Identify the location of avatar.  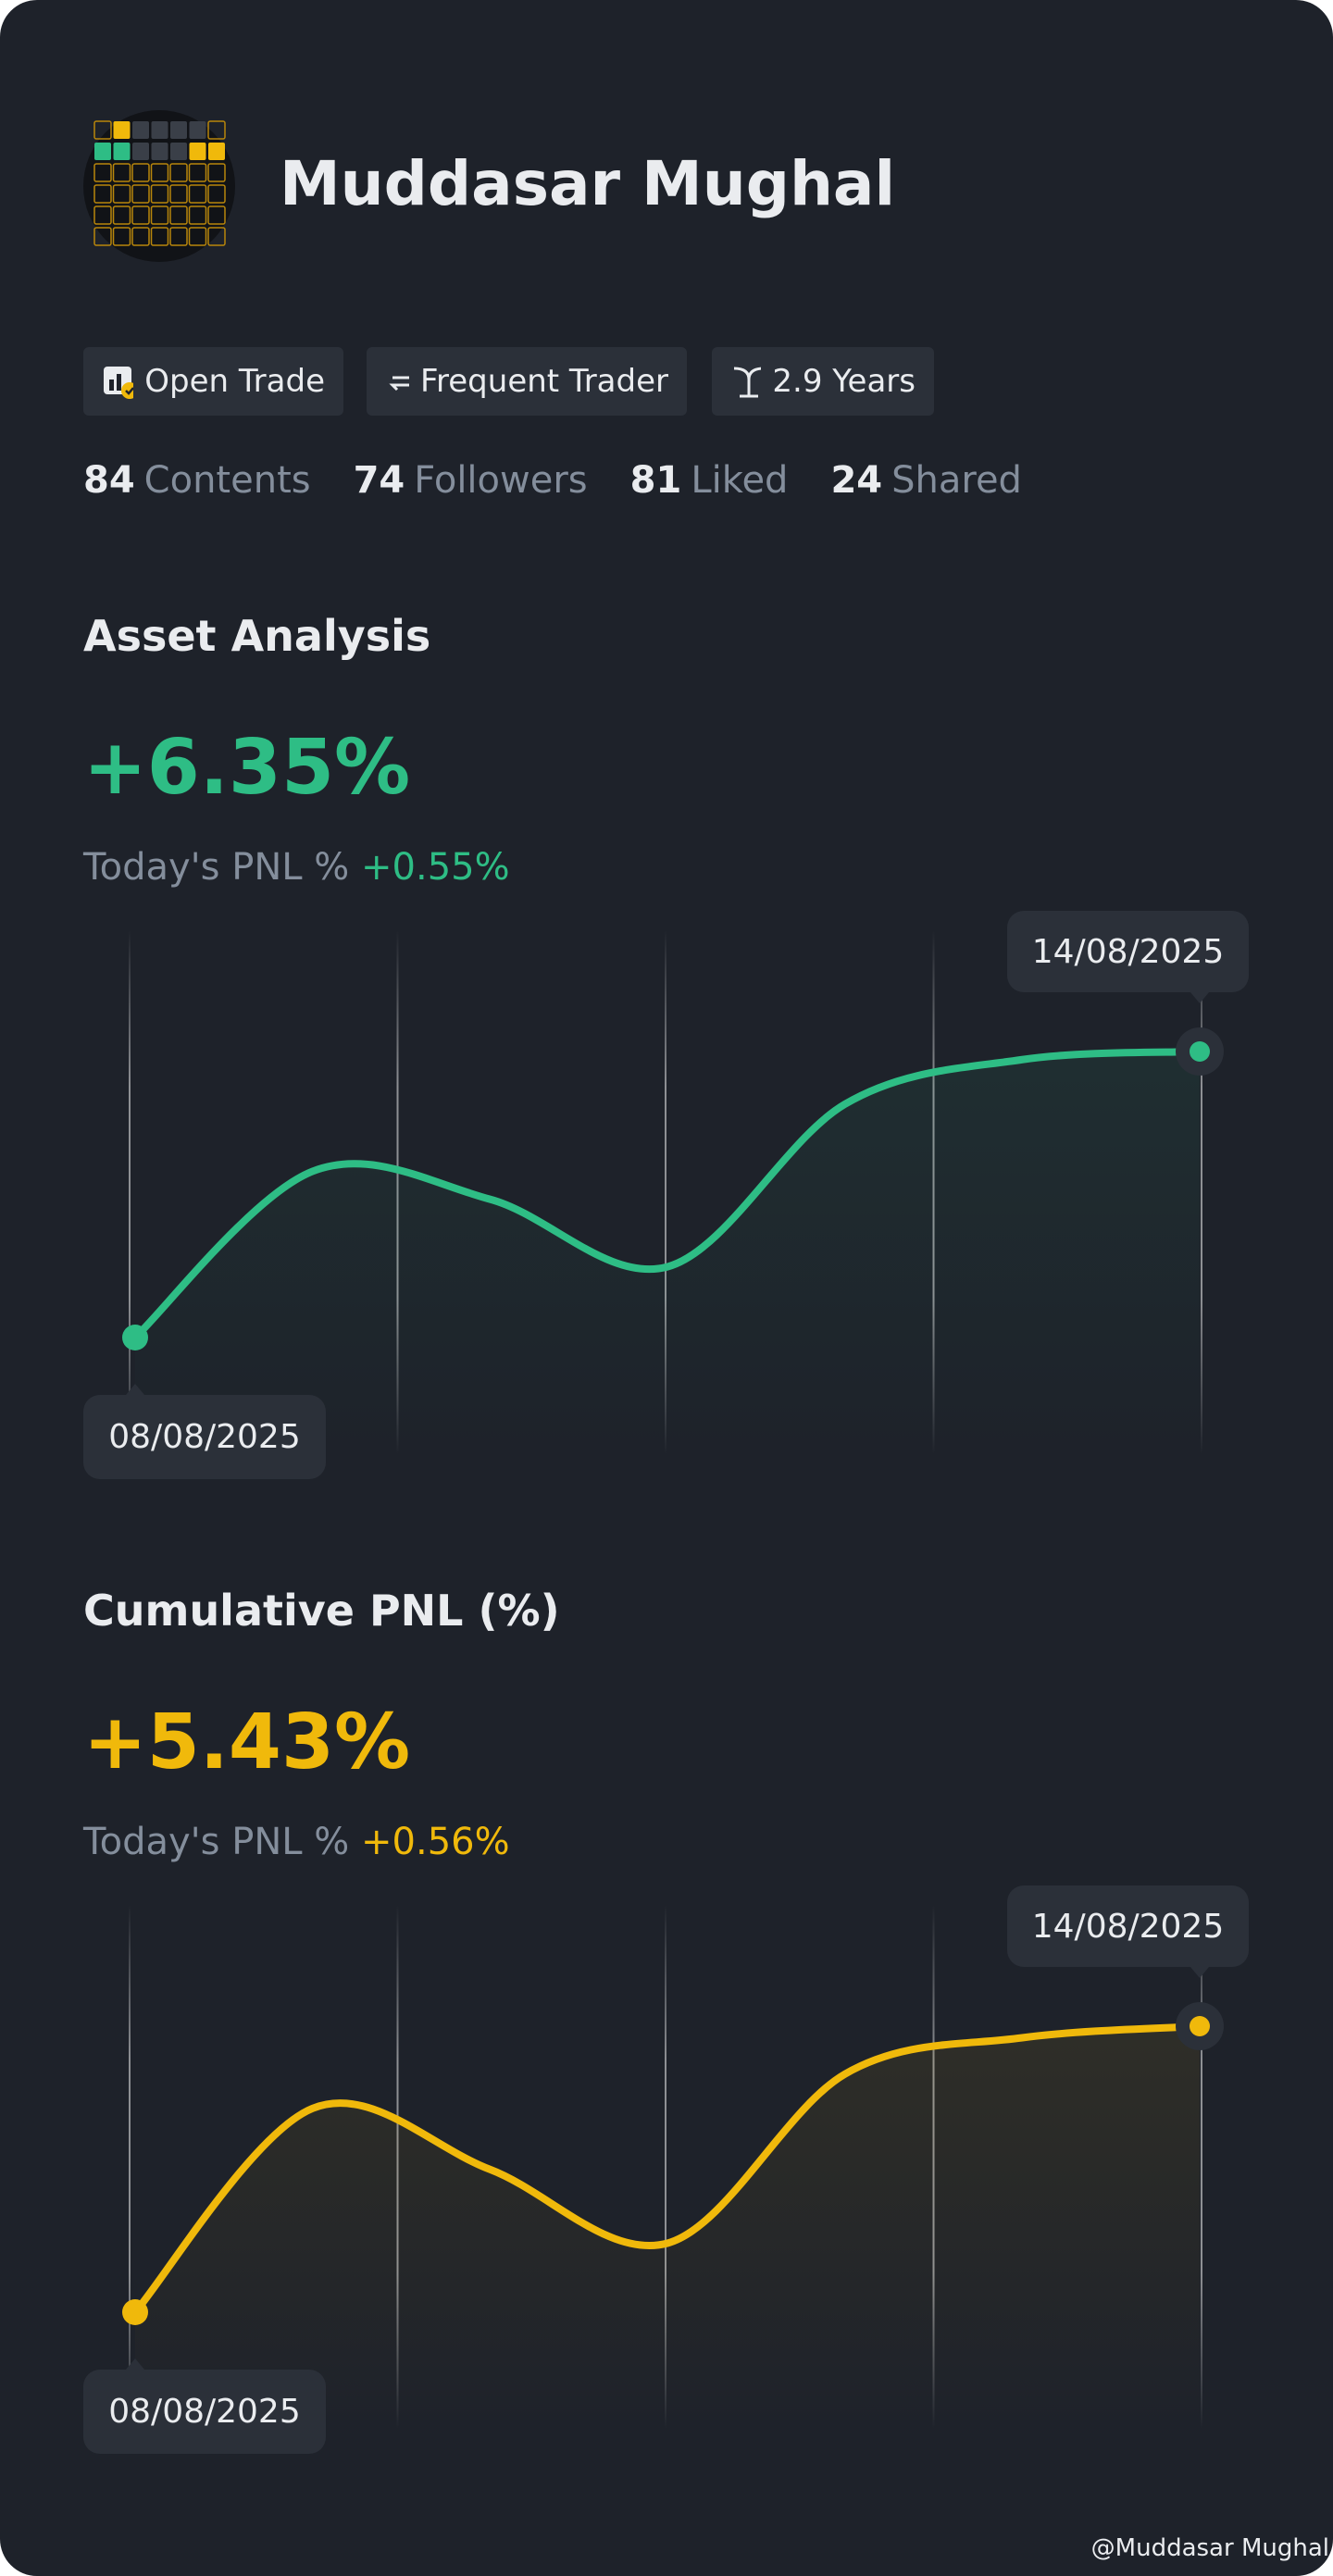
(159, 186).